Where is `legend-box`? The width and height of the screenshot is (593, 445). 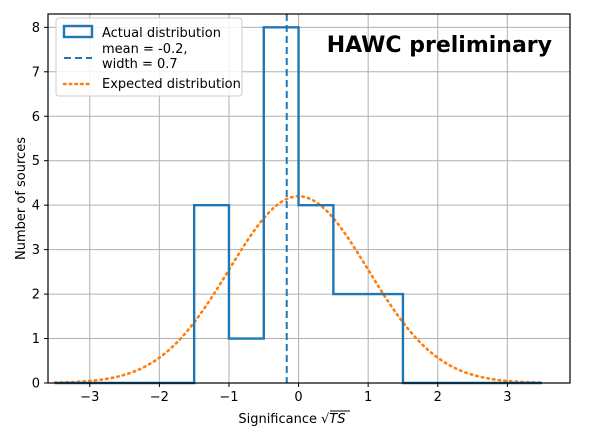 legend-box is located at coordinates (149, 57).